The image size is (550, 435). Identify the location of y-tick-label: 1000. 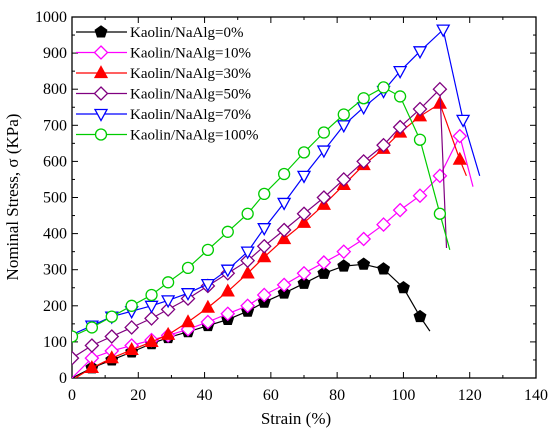
(51, 17).